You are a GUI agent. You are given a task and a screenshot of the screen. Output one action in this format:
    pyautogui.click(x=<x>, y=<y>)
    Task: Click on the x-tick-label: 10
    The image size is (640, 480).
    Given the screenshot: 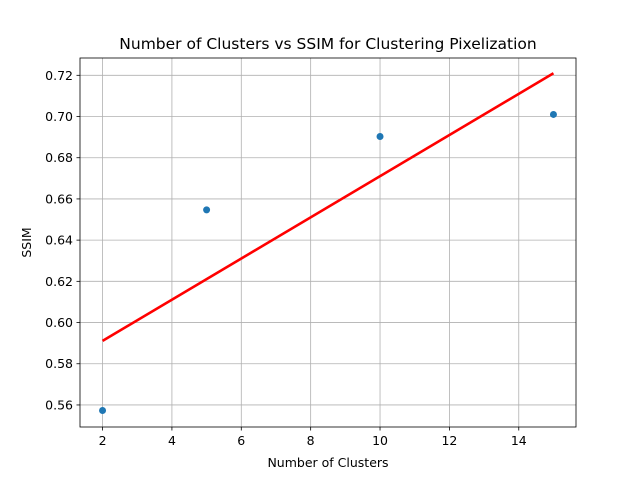 What is the action you would take?
    pyautogui.click(x=380, y=440)
    